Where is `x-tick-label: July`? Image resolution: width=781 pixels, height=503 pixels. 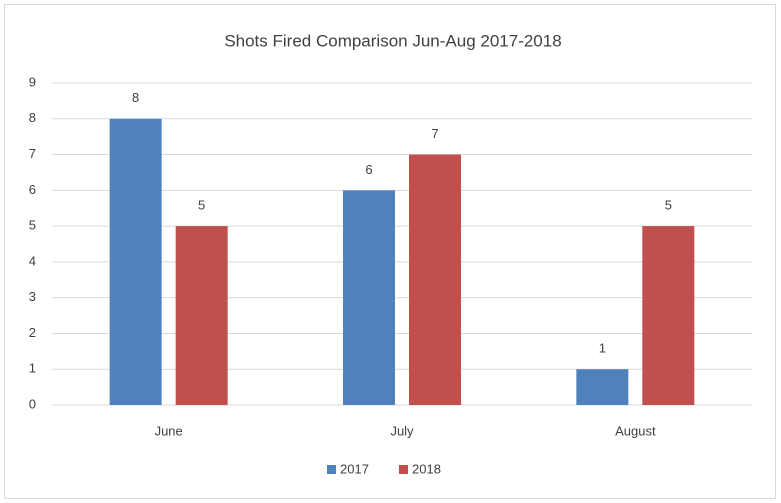
x-tick-label: July is located at coordinates (402, 430).